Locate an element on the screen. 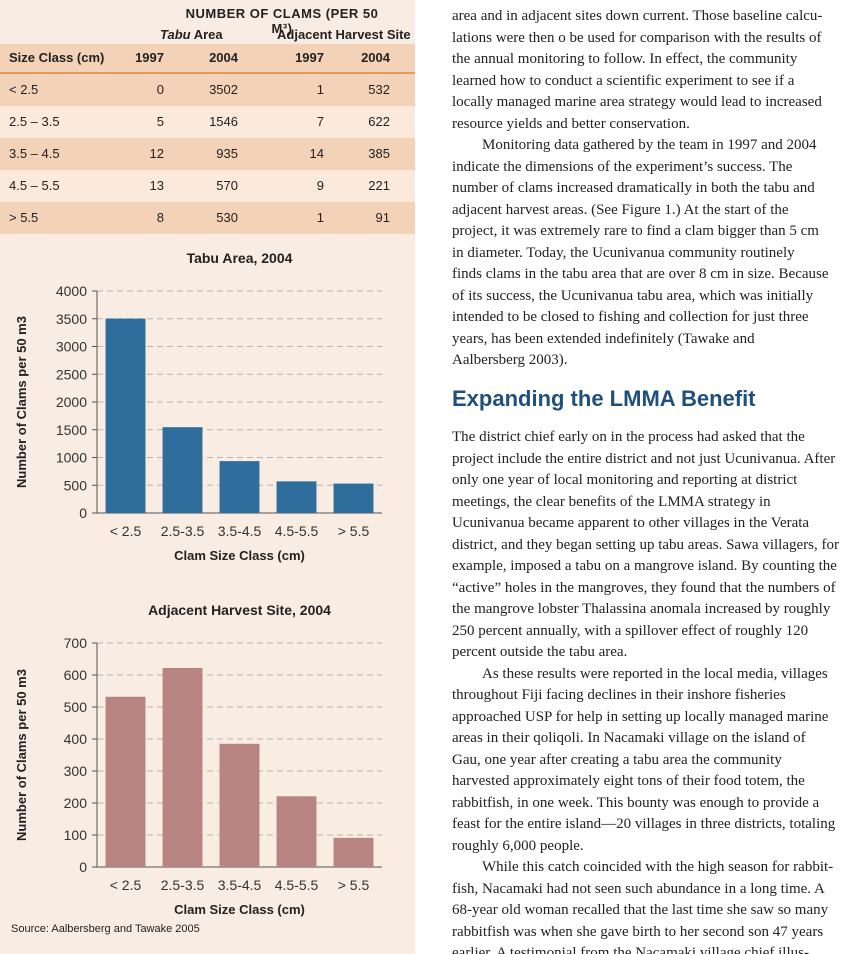 The image size is (850, 954). table-cell: 221 is located at coordinates (379, 185).